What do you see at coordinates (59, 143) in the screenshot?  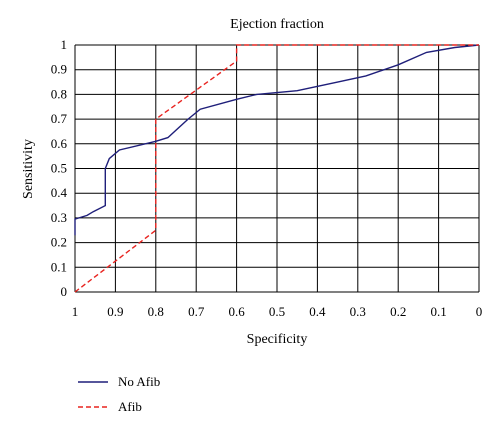 I see `y-tick-label: 0.6` at bounding box center [59, 143].